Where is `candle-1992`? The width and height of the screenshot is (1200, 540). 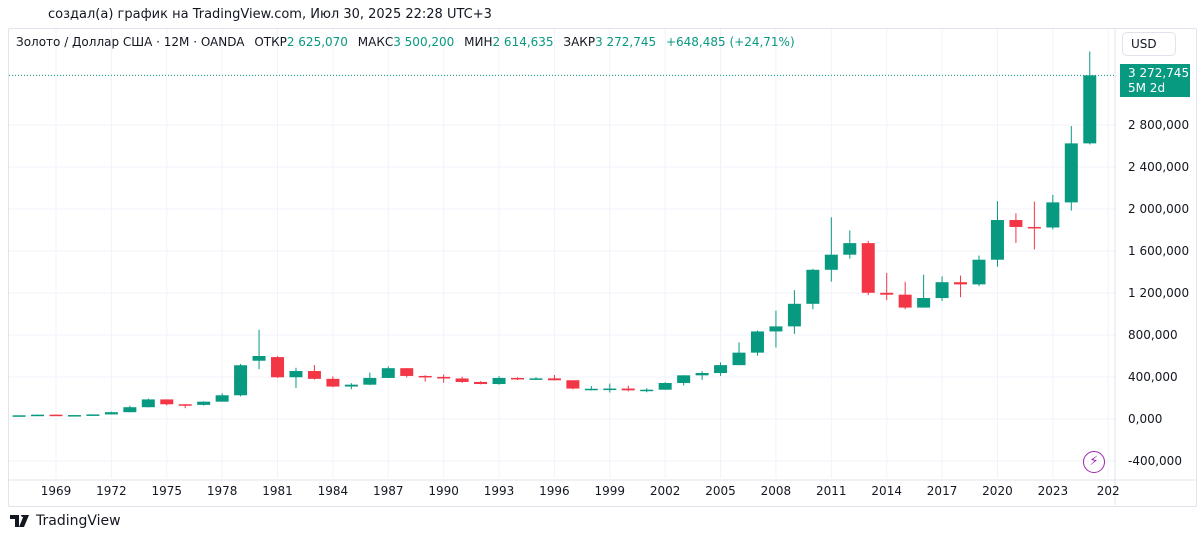
candle-1992 is located at coordinates (481, 383).